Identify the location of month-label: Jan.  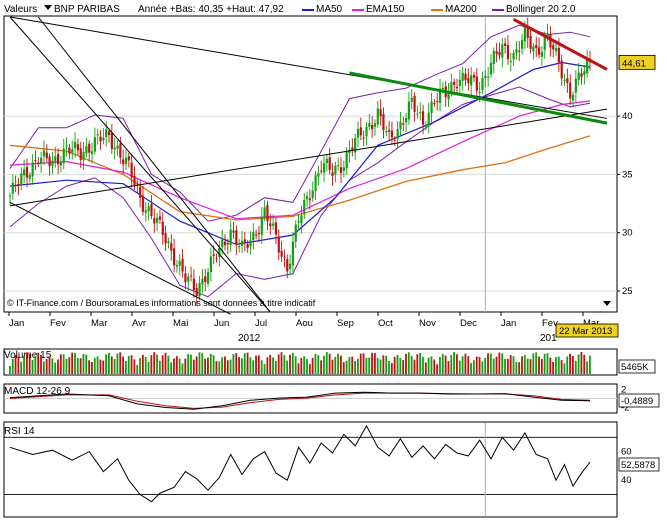
(508, 323).